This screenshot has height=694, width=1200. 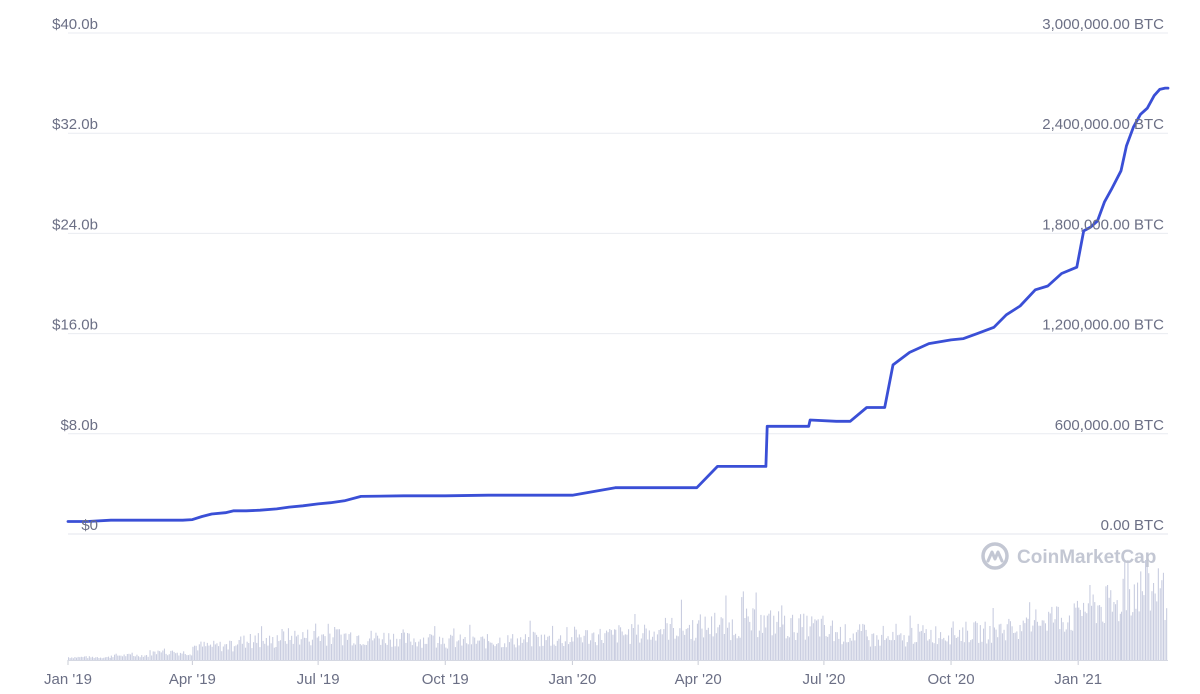 What do you see at coordinates (75, 124) in the screenshot?
I see `y-left-tick-label: $32.0b` at bounding box center [75, 124].